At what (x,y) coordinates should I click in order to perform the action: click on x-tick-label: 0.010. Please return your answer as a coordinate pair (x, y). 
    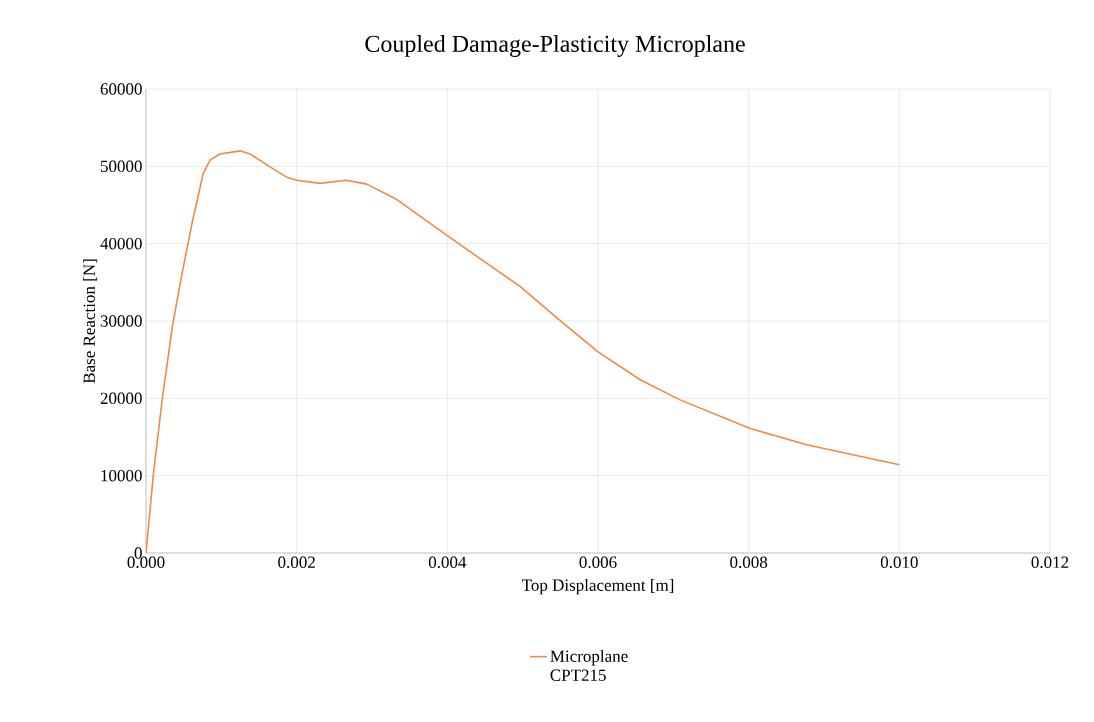
    Looking at the image, I should click on (899, 562).